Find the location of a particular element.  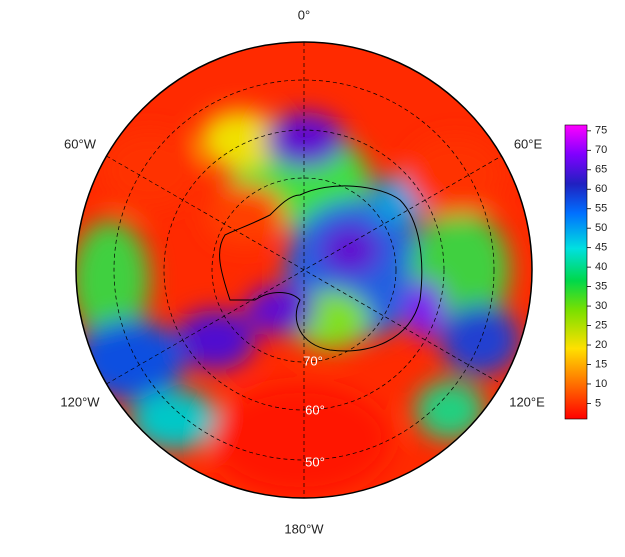

latitude-label: 70° is located at coordinates (313, 360).